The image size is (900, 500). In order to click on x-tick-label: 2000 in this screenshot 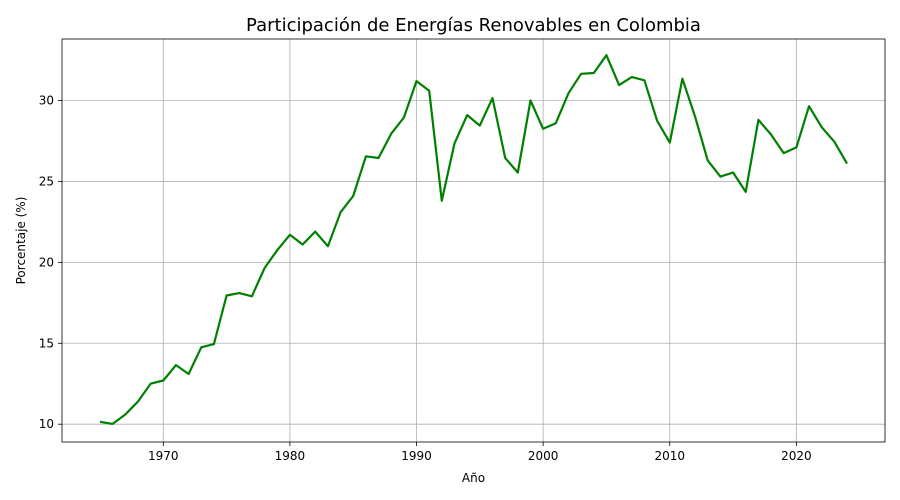, I will do `click(543, 456)`.